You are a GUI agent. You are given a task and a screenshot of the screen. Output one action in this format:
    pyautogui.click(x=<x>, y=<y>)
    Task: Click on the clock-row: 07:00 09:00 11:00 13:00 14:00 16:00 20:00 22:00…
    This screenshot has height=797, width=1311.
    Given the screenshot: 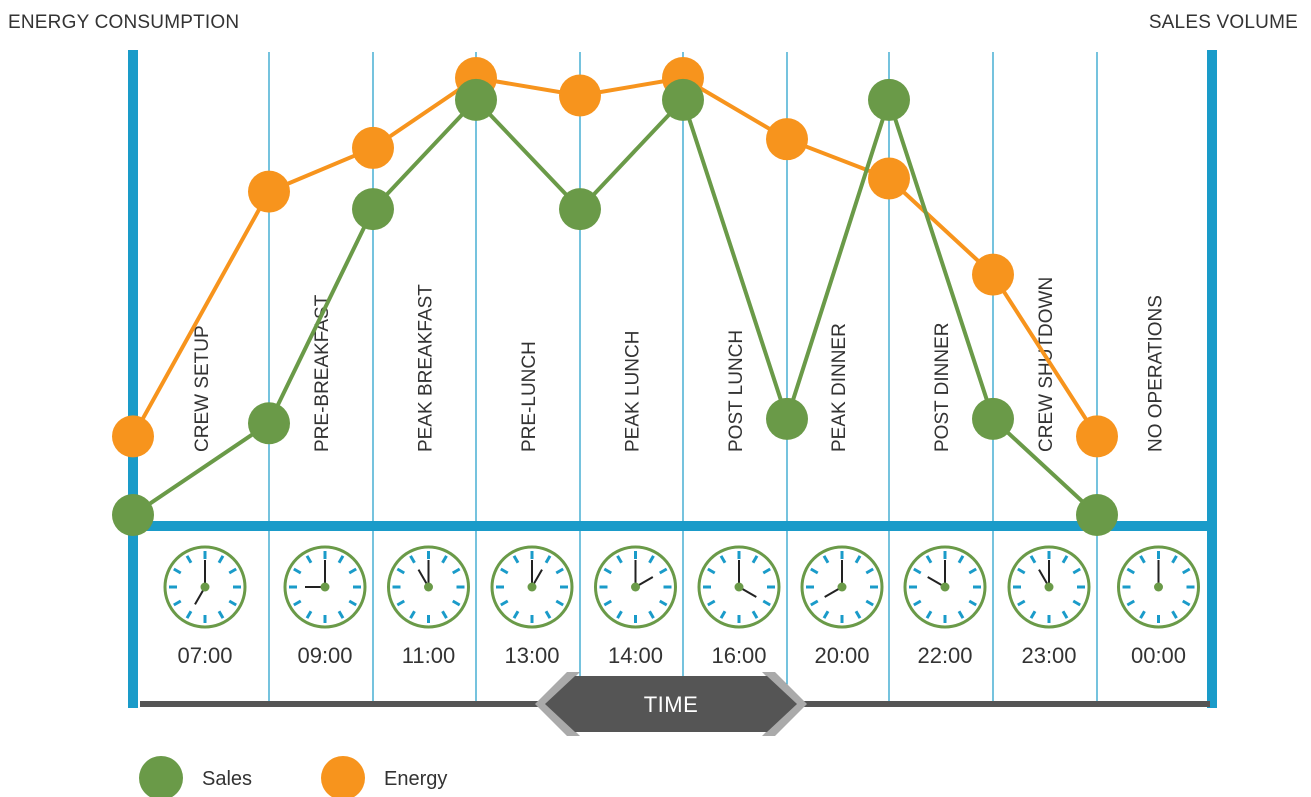 What is the action you would take?
    pyautogui.click(x=681, y=606)
    